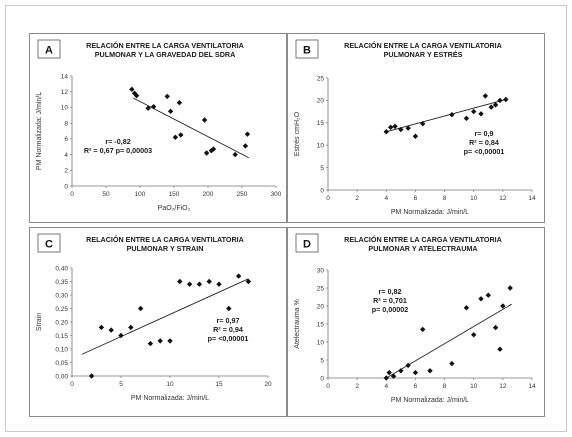  I want to click on y-tick-label: 15, so click(321, 123).